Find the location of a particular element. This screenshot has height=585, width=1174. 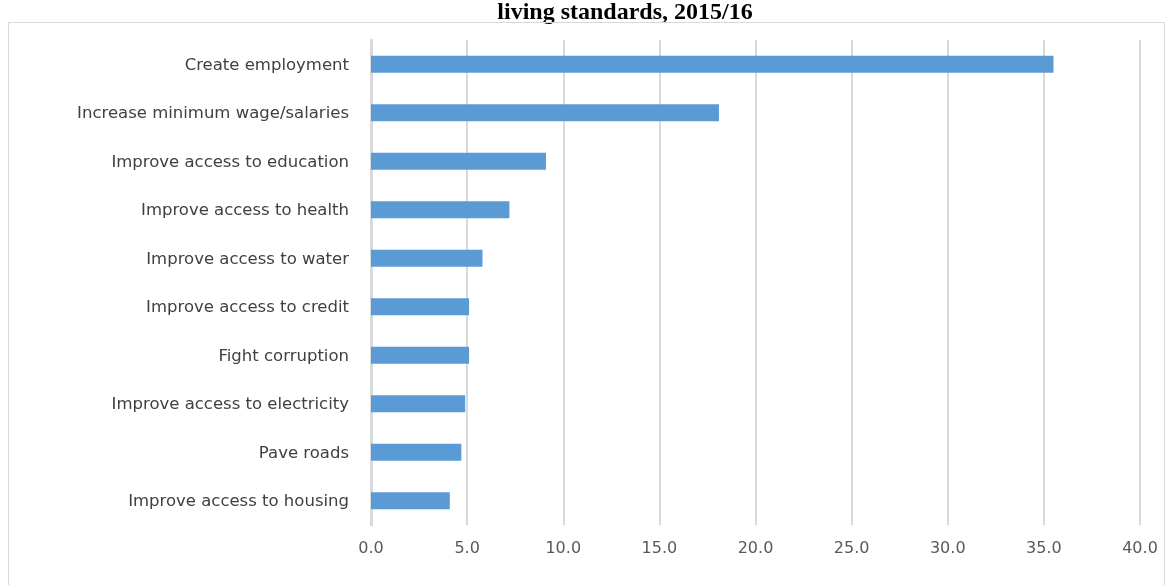

y-tick-label: Create employment is located at coordinates (267, 64).